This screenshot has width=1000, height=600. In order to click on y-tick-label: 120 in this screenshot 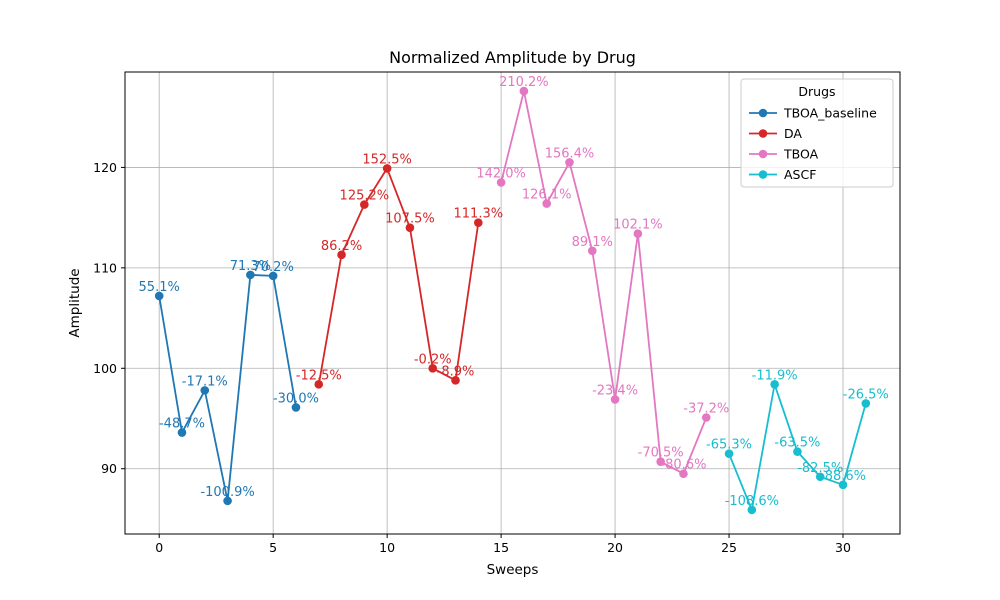, I will do `click(105, 167)`.